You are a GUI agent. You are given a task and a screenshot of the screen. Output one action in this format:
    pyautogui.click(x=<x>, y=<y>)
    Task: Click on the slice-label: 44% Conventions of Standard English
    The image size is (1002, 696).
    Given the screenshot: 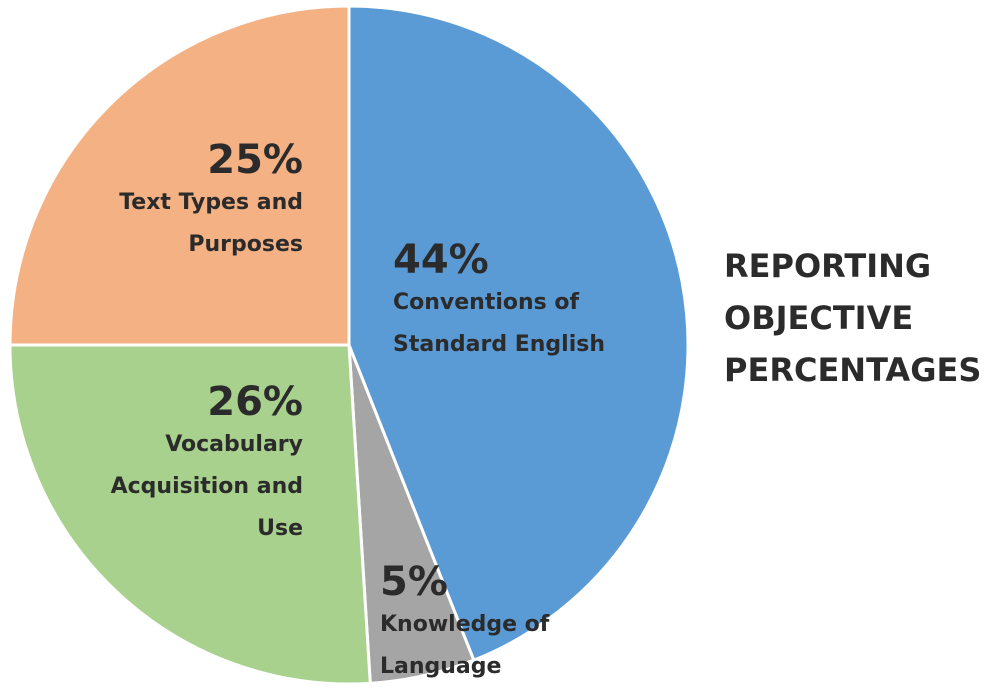 What is the action you would take?
    pyautogui.click(x=538, y=302)
    